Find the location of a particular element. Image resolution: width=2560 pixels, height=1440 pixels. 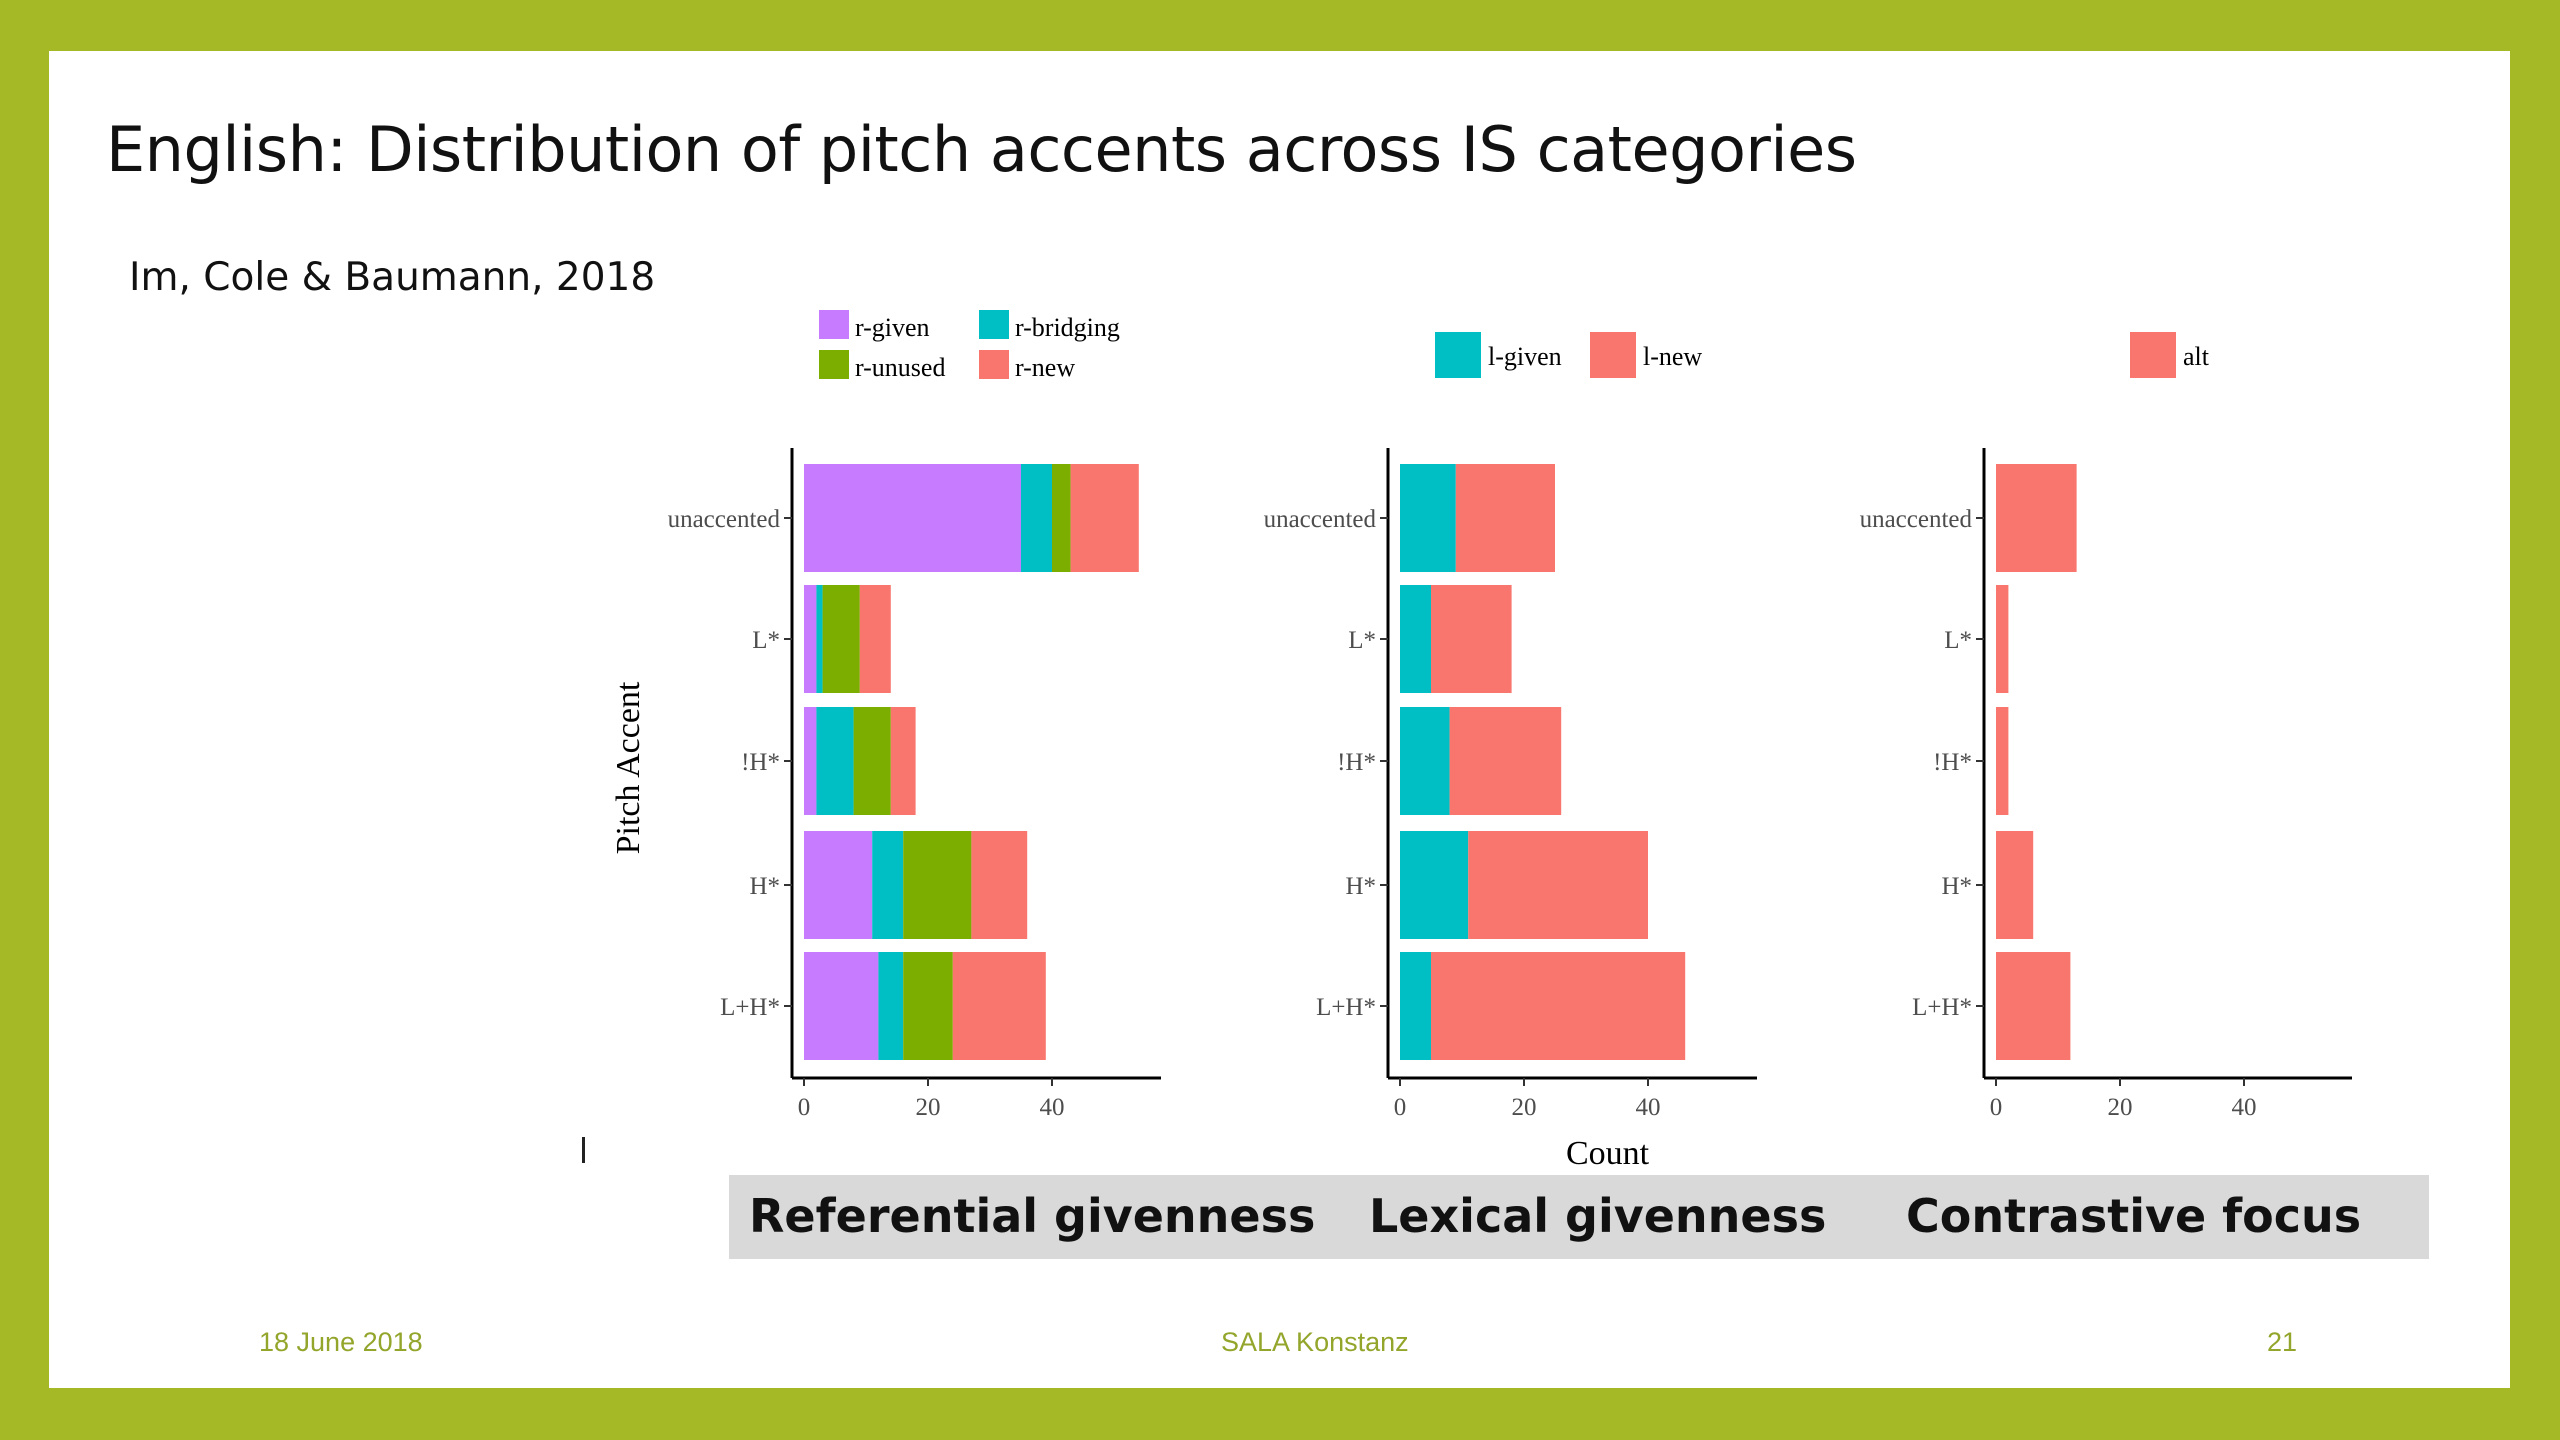

legend-label: r-unused is located at coordinates (900, 367).